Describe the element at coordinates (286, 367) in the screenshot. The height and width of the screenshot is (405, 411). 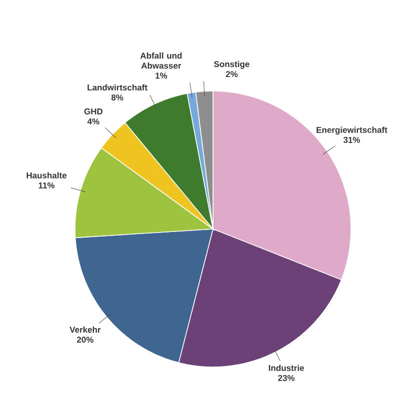
I see `slice-label: Industrie` at that location.